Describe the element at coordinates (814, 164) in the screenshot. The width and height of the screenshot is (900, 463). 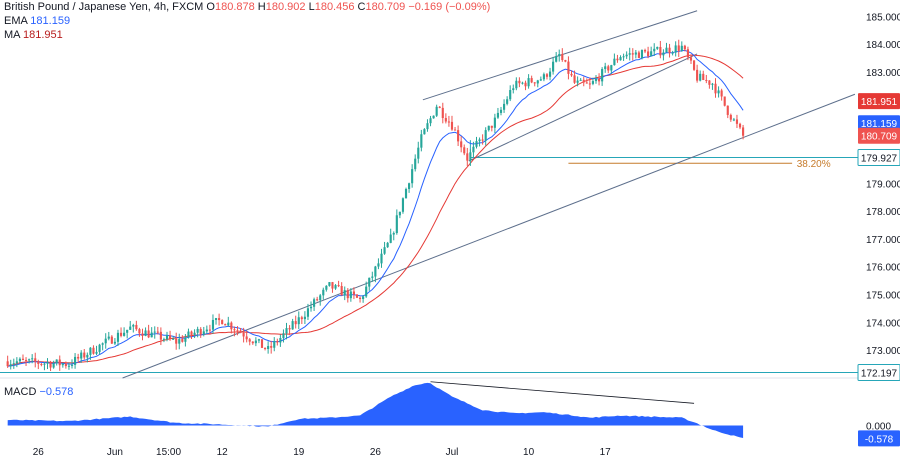
I see `fib-label: 38.20%` at that location.